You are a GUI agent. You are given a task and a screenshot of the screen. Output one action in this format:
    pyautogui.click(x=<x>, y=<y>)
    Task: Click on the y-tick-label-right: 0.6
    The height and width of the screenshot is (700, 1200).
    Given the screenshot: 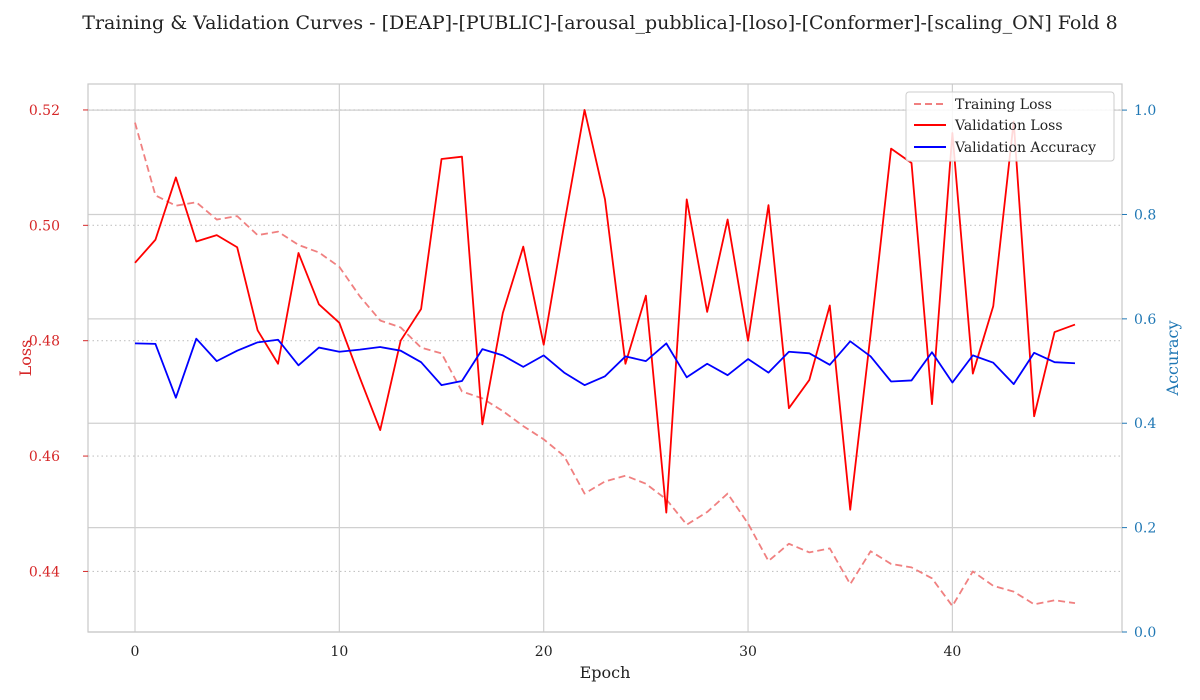 What is the action you would take?
    pyautogui.click(x=1145, y=320)
    